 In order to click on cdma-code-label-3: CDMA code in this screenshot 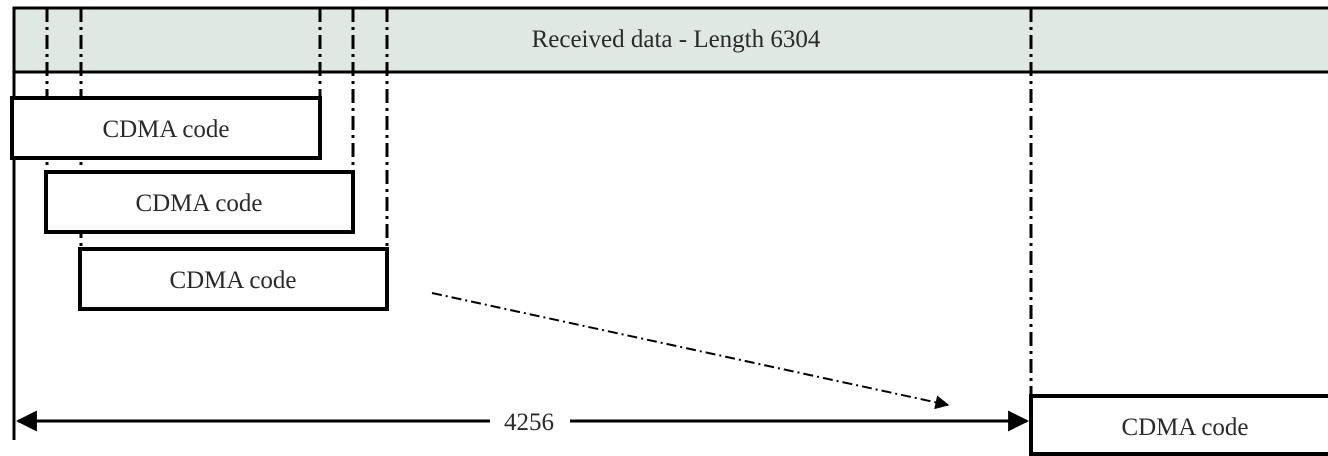, I will do `click(232, 280)`.